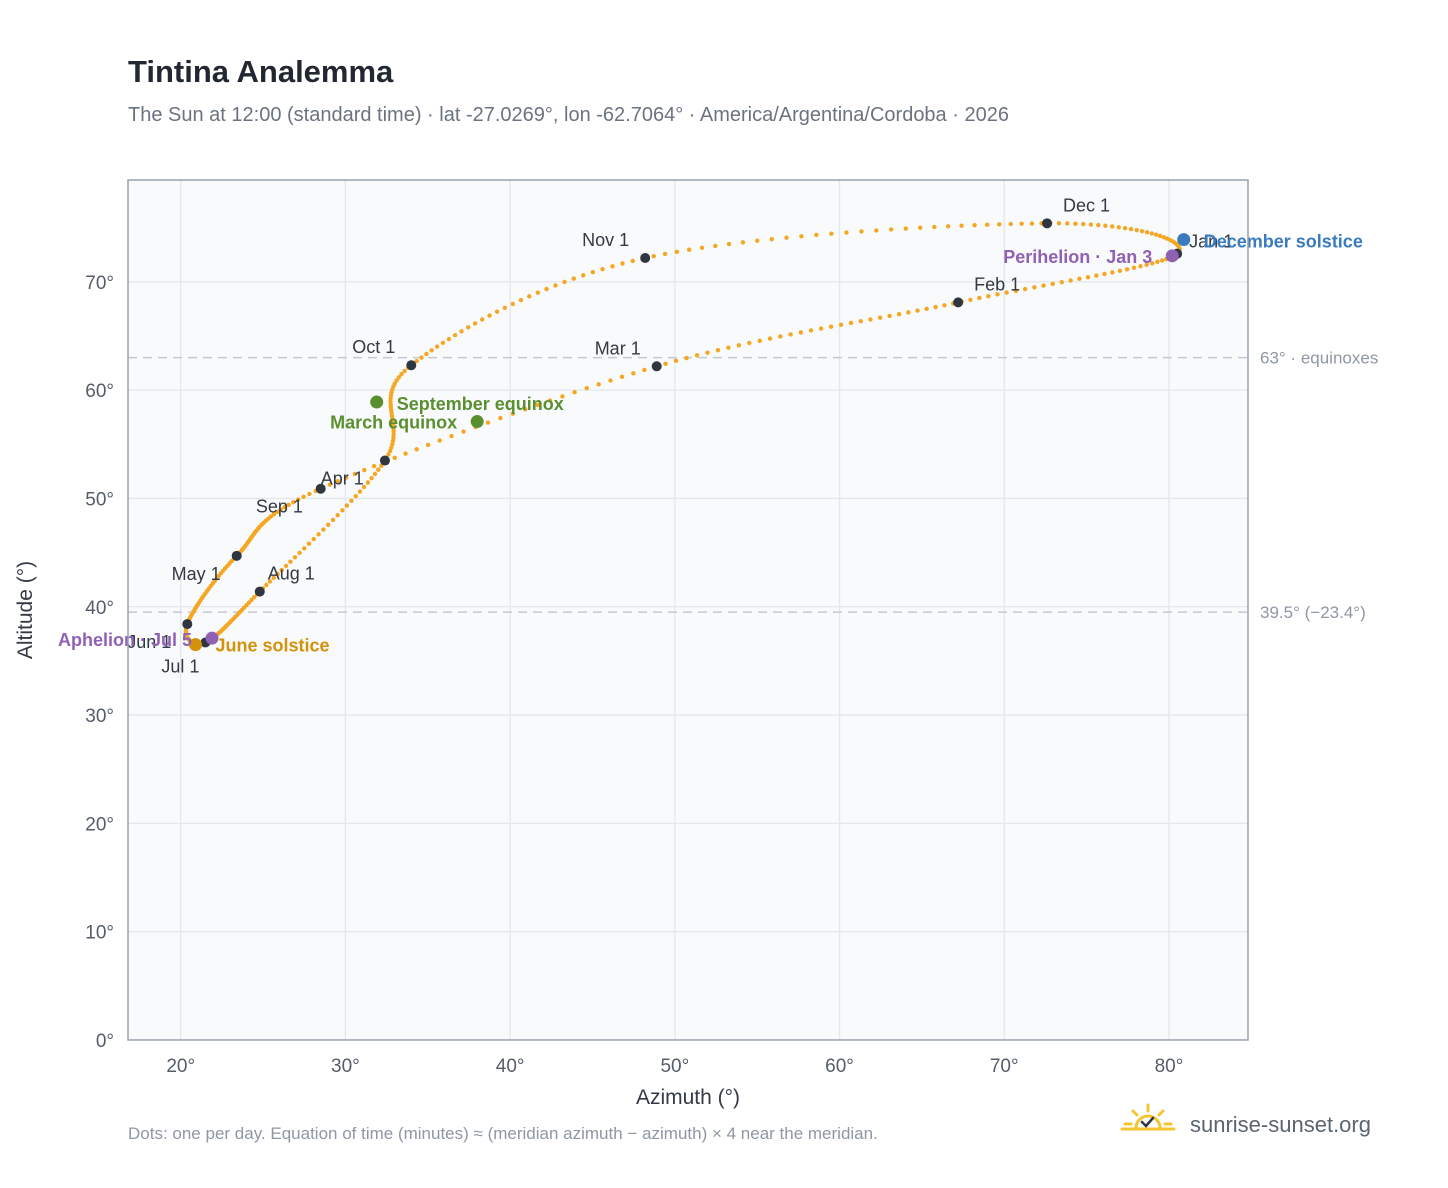 The width and height of the screenshot is (1448, 1188). What do you see at coordinates (1172, 256) in the screenshot?
I see `apsis-marker` at bounding box center [1172, 256].